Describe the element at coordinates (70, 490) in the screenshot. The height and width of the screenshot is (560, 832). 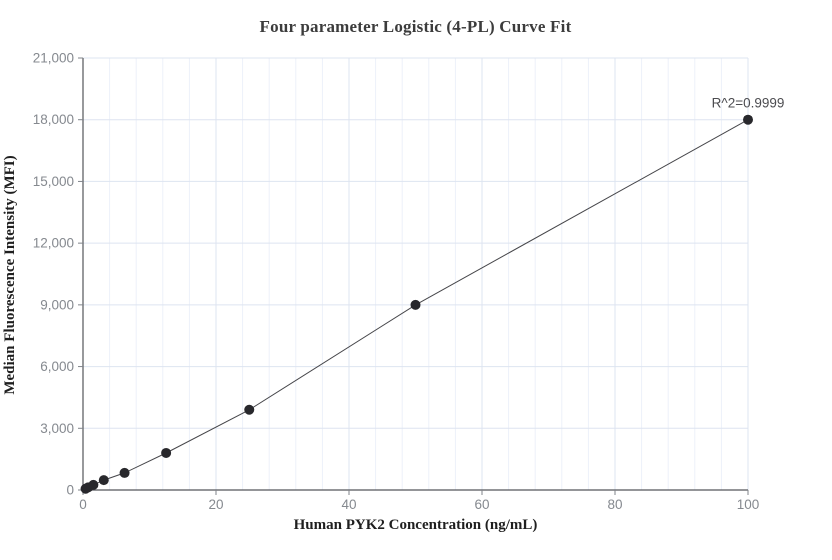
I see `y-tick-label: 0` at that location.